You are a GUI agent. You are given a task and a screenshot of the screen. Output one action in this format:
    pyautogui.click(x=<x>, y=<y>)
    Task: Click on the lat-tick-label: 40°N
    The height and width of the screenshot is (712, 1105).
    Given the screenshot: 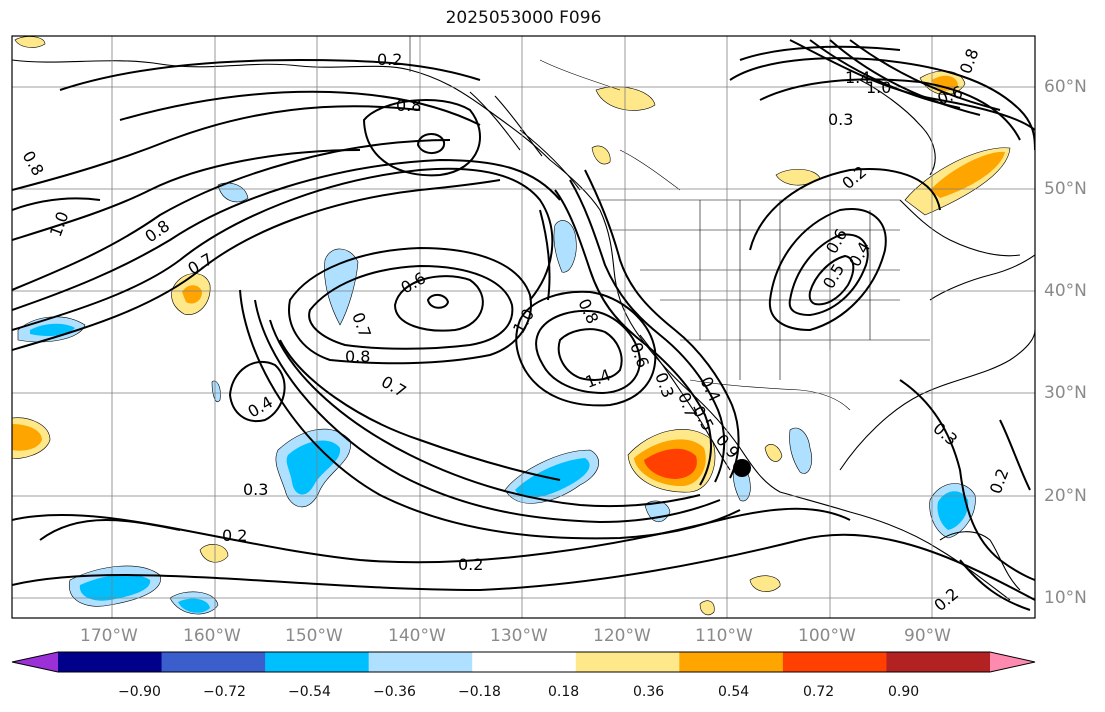 What is the action you would take?
    pyautogui.click(x=1065, y=291)
    